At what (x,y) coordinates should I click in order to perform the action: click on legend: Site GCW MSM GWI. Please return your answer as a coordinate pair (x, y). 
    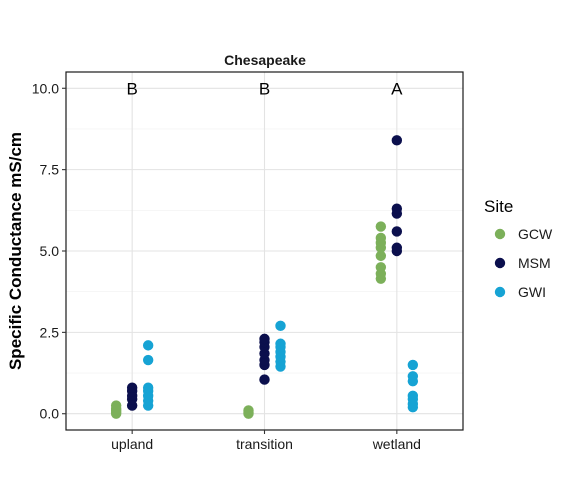
    Looking at the image, I should click on (518, 248).